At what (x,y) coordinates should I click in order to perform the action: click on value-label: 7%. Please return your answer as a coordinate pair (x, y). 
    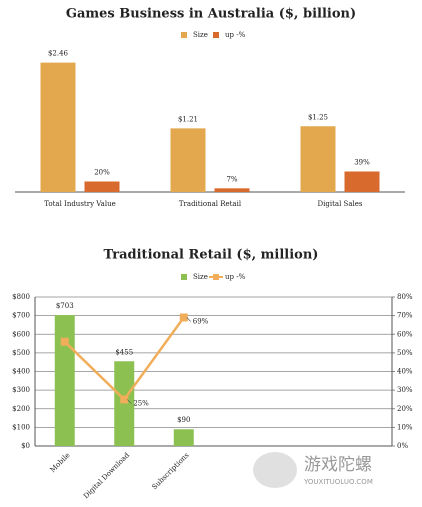
    Looking at the image, I should click on (231, 179).